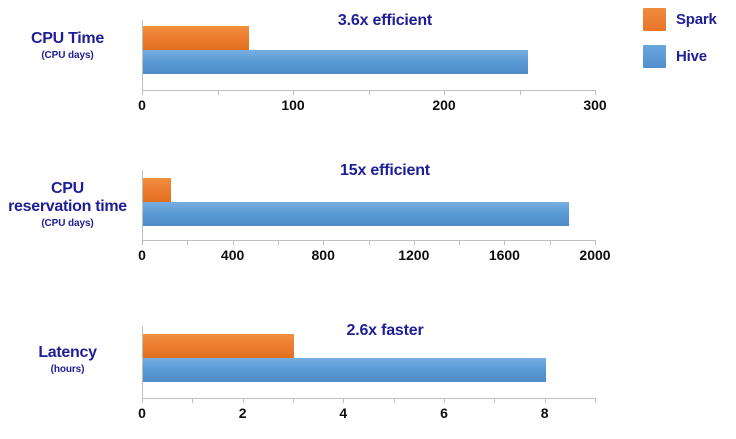 Image resolution: width=736 pixels, height=439 pixels. I want to click on category-label-group-1: CPU reservation time (CPU days), so click(67, 205).